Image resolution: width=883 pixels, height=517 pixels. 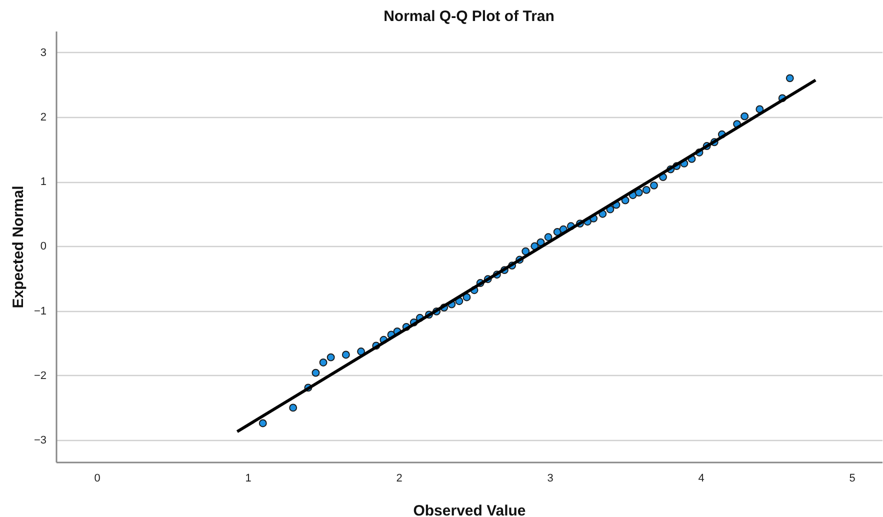 What do you see at coordinates (550, 478) in the screenshot?
I see `x-tick-label: 3` at bounding box center [550, 478].